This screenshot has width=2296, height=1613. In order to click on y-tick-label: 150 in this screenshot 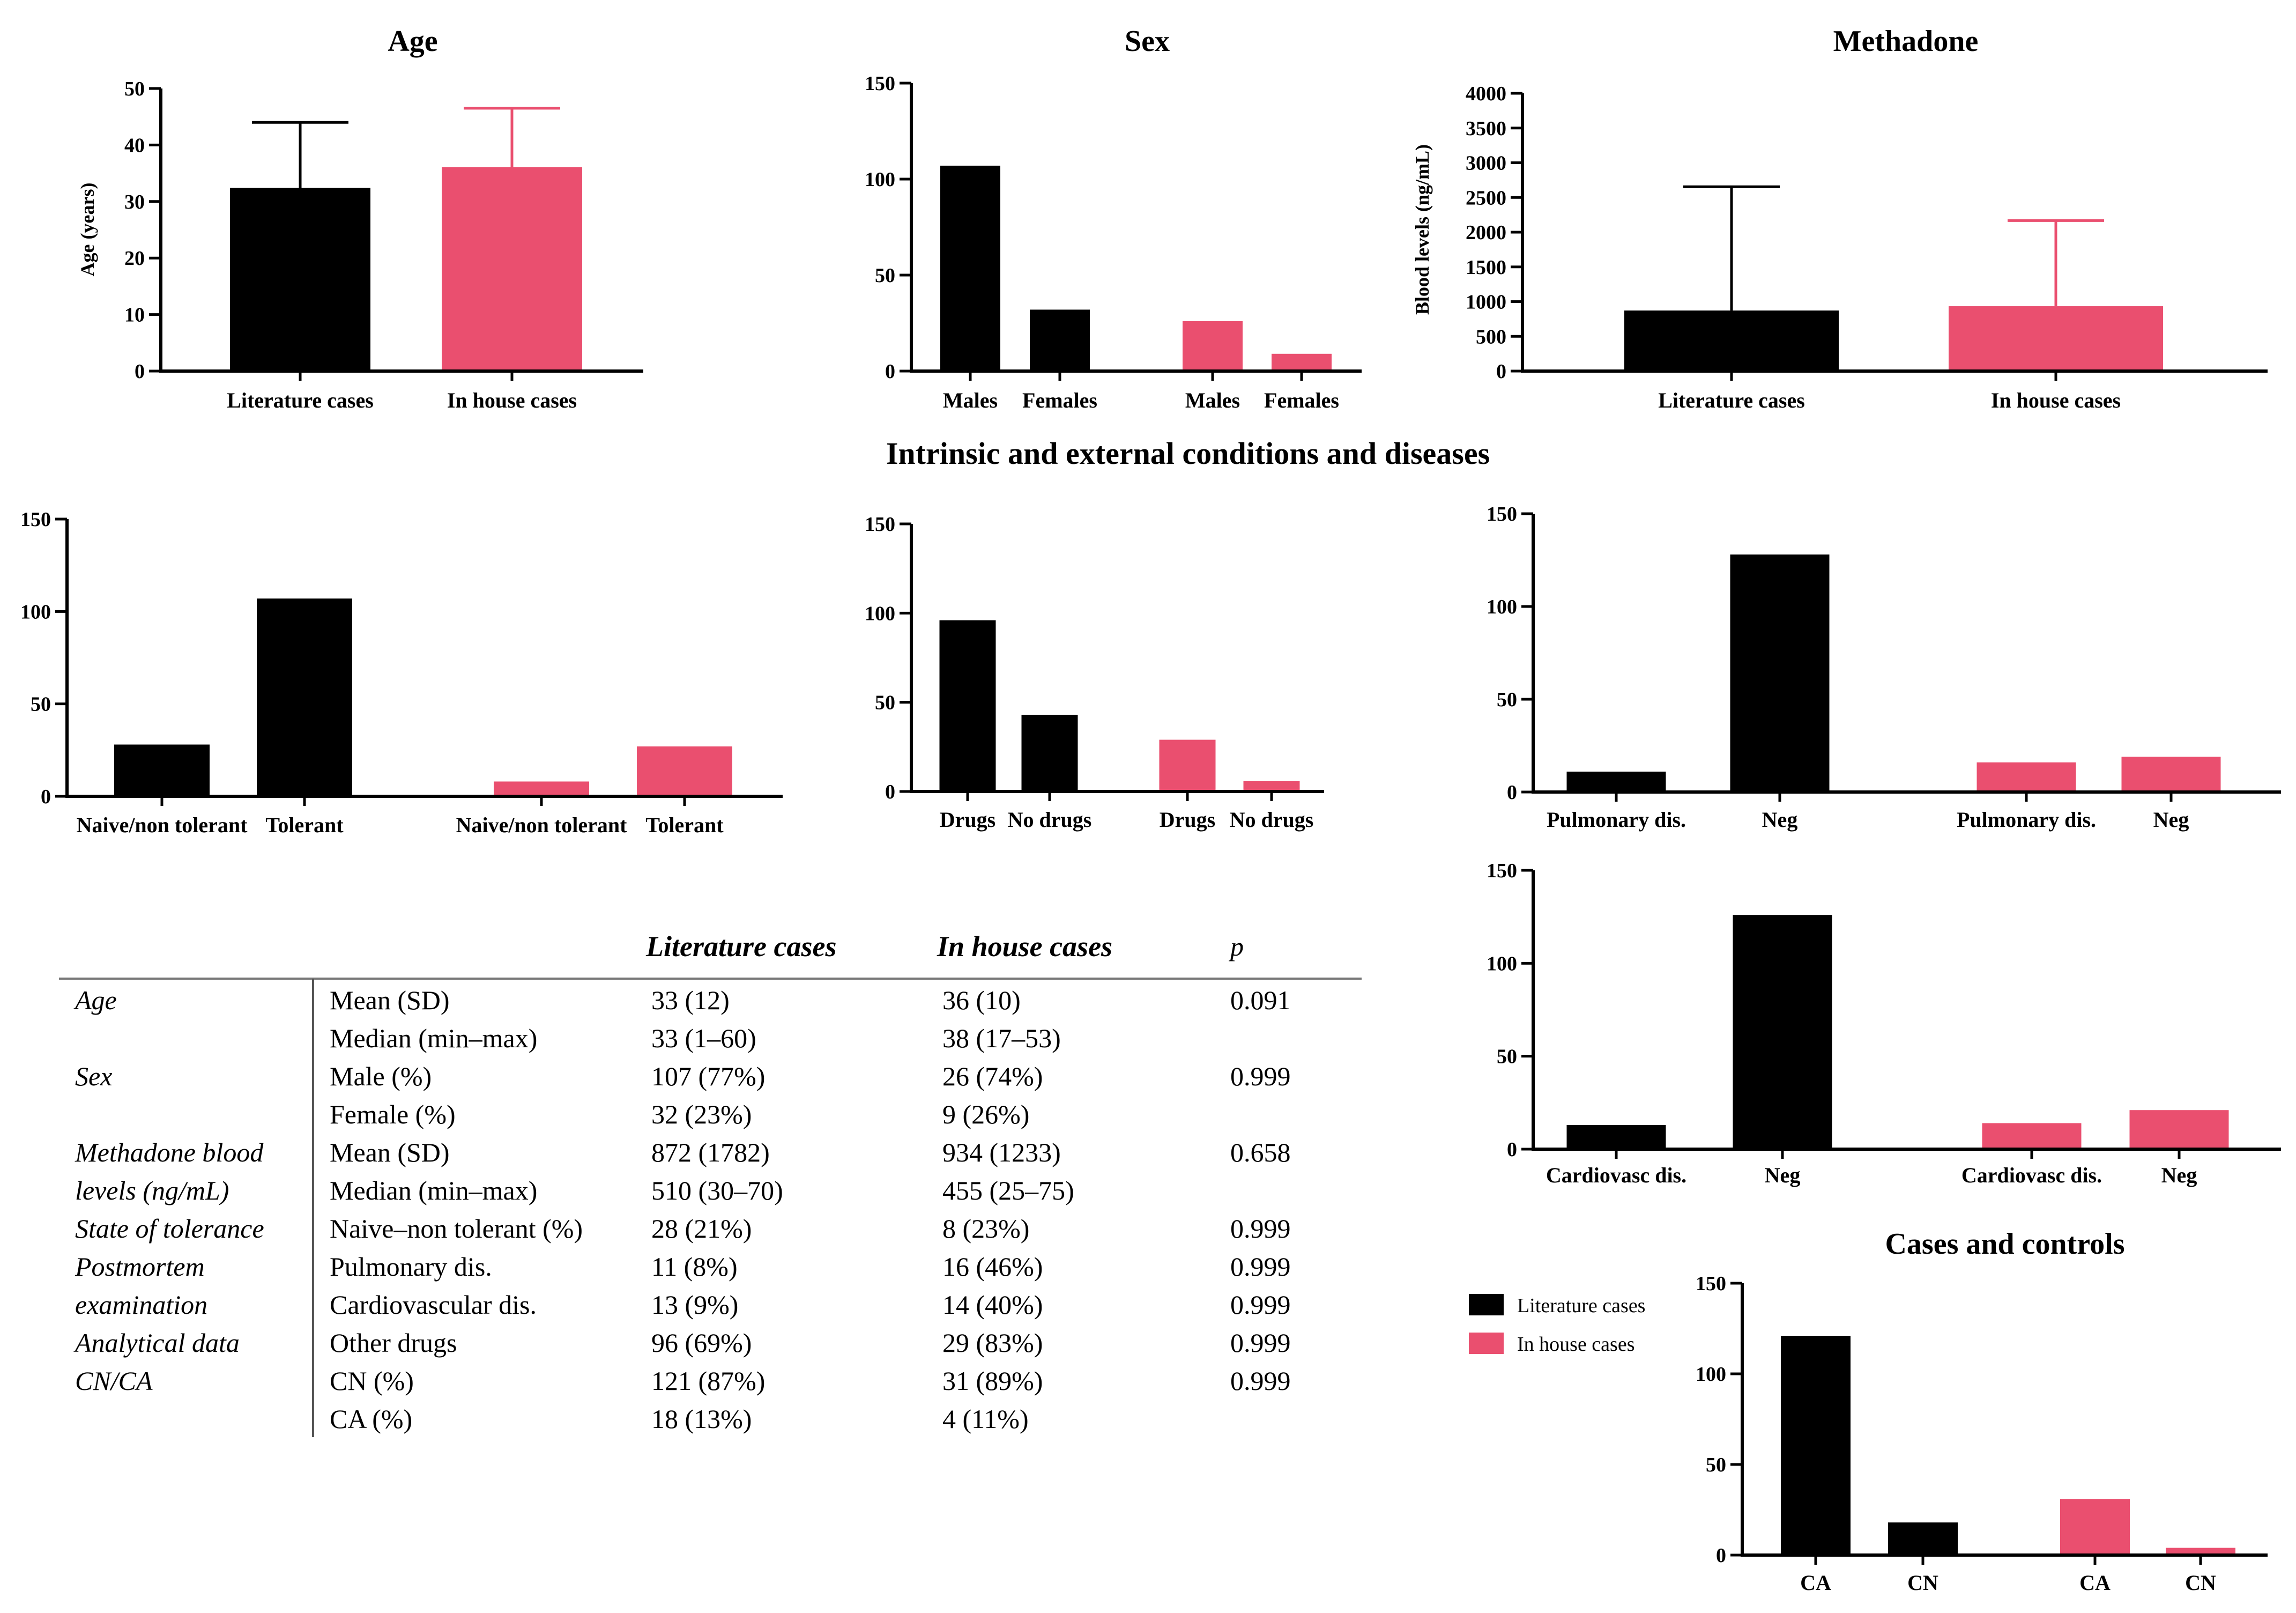, I will do `click(1711, 1284)`.